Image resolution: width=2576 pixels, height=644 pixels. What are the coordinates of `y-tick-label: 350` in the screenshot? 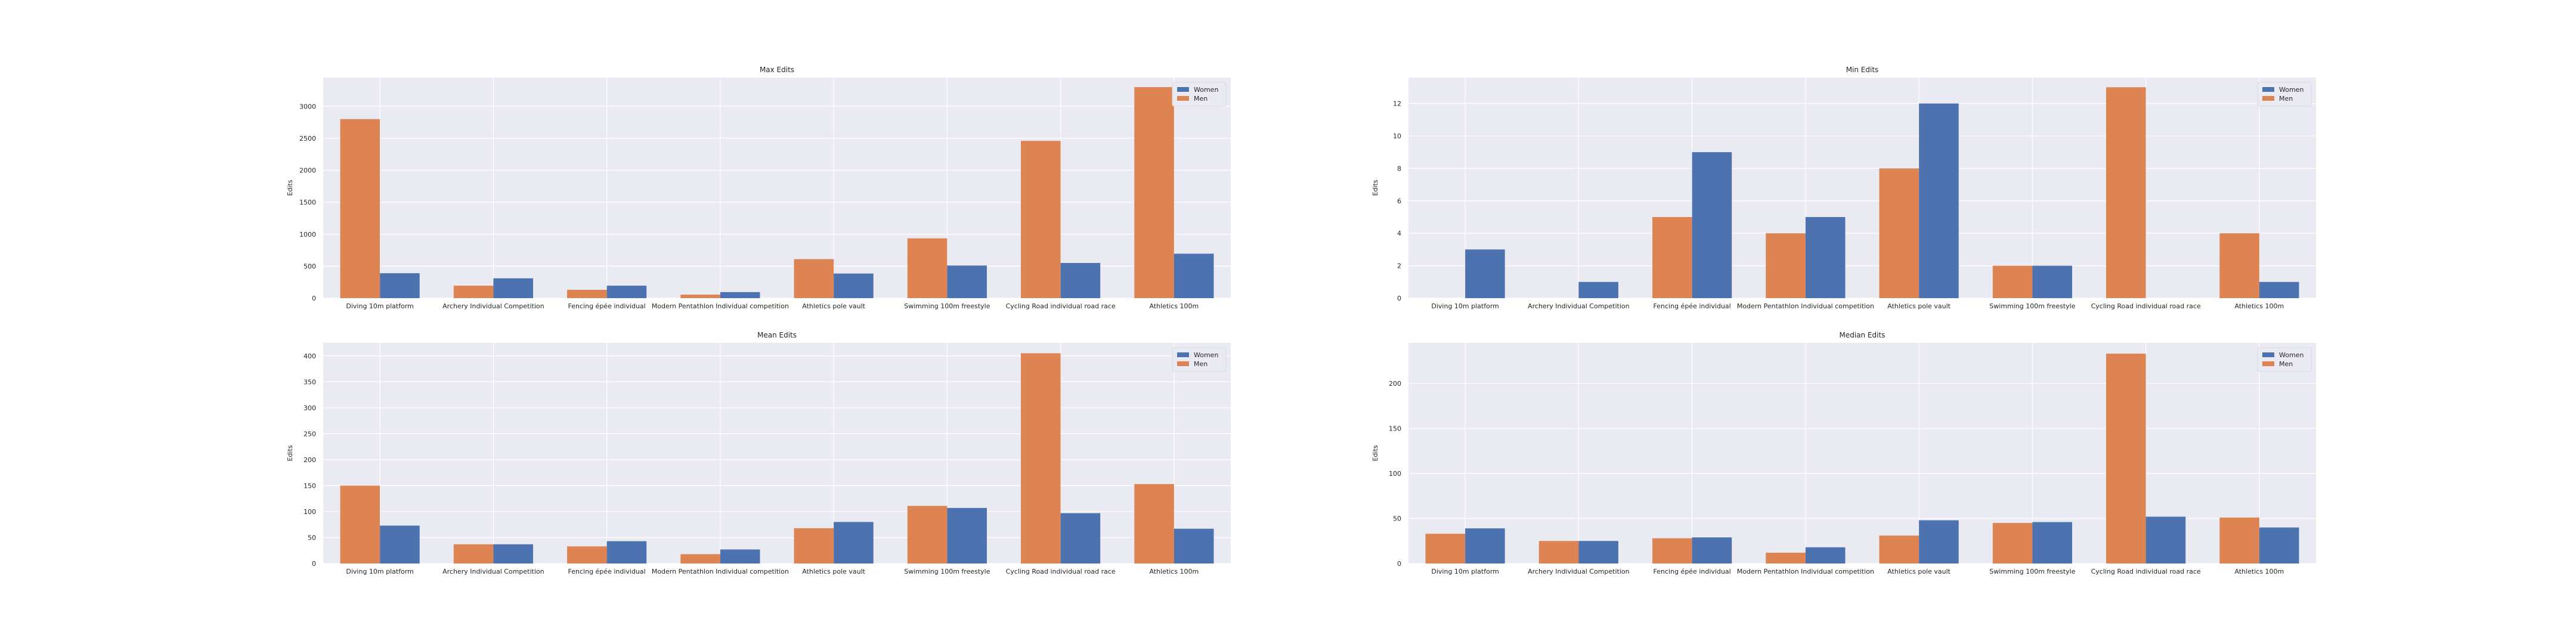 It's located at (310, 382).